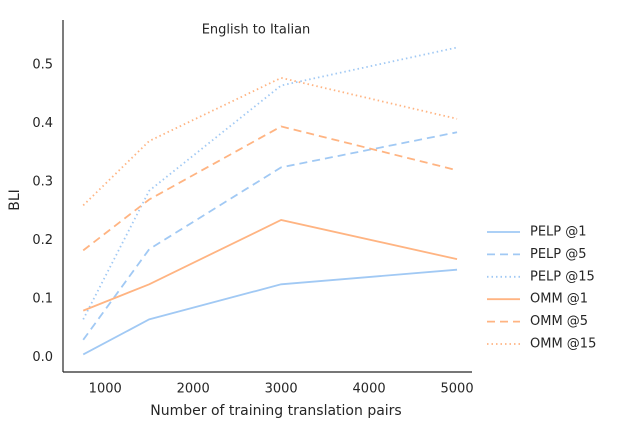 This screenshot has width=626, height=426. I want to click on legend-label: OMM @1, so click(559, 299).